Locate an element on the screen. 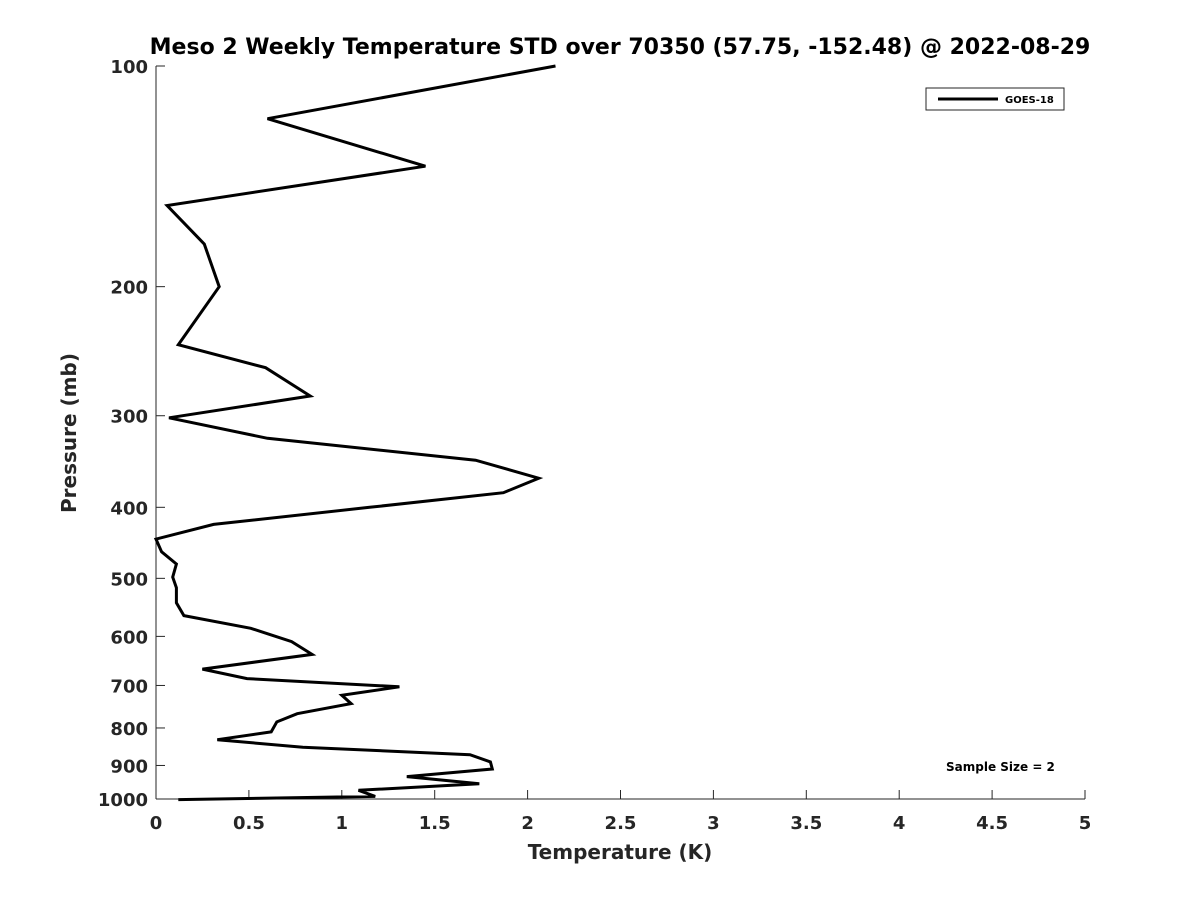 This screenshot has height=900, width=1200. y-tick-label: 300 is located at coordinates (129, 417).